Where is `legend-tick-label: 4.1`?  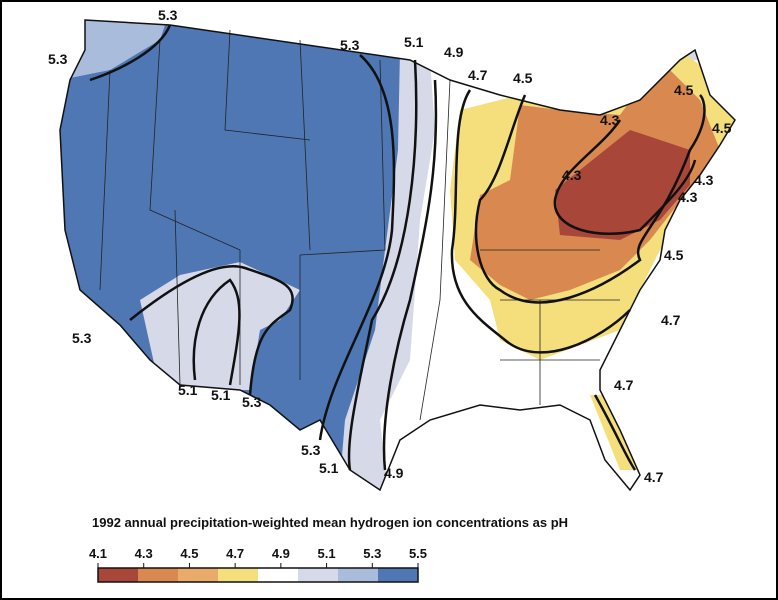
legend-tick-label: 4.1 is located at coordinates (98, 553).